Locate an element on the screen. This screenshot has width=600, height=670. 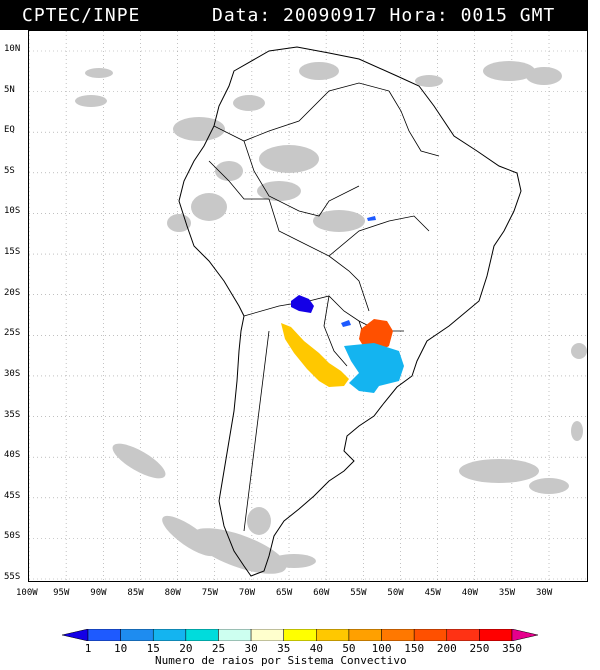
lon-label: 30W is located at coordinates (544, 593).